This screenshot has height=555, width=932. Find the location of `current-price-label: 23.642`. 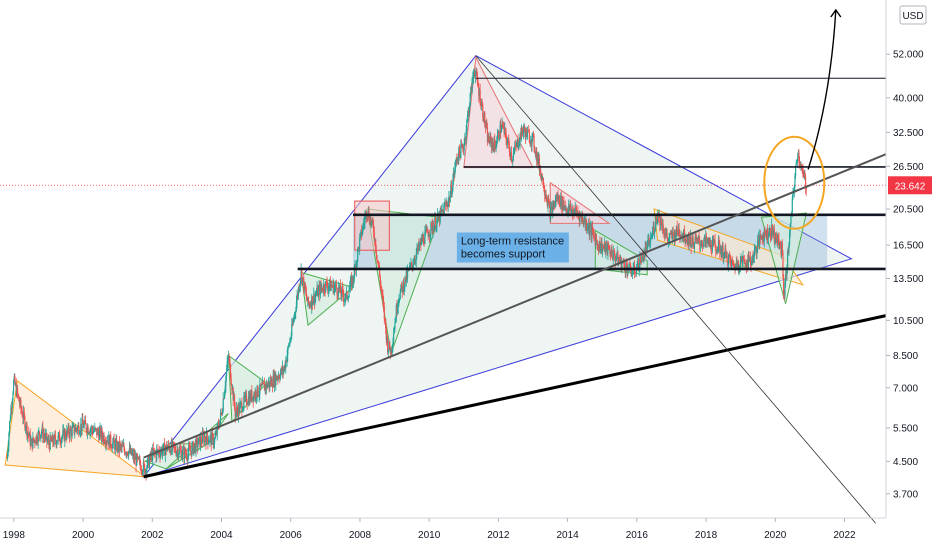

current-price-label: 23.642 is located at coordinates (910, 186).